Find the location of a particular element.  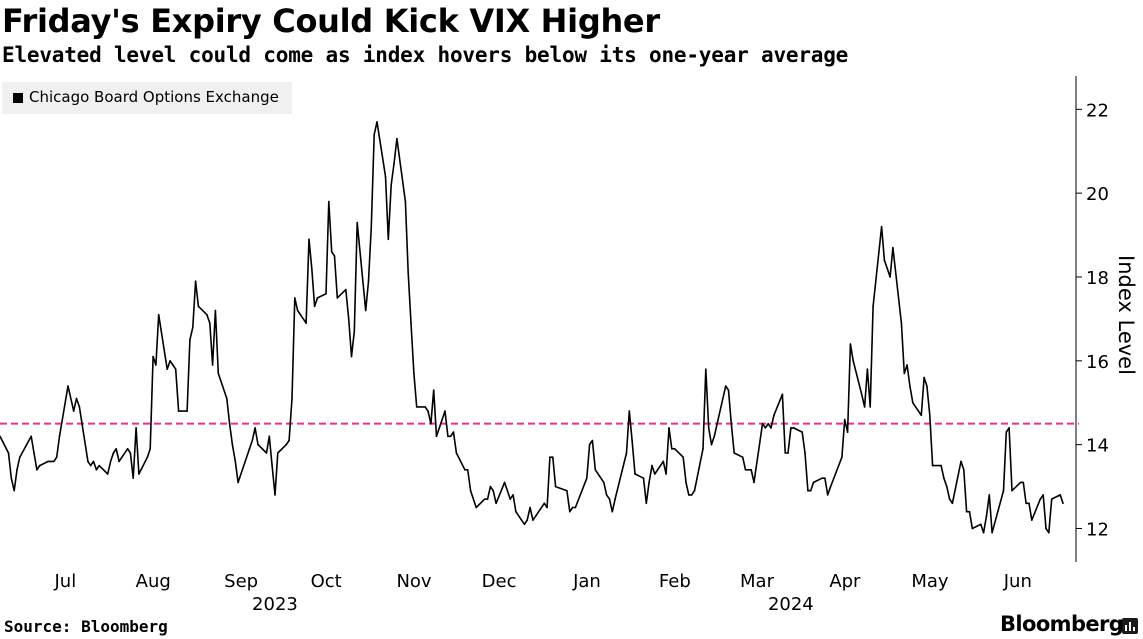

source-note: Source: Bloomberg is located at coordinates (86, 626).